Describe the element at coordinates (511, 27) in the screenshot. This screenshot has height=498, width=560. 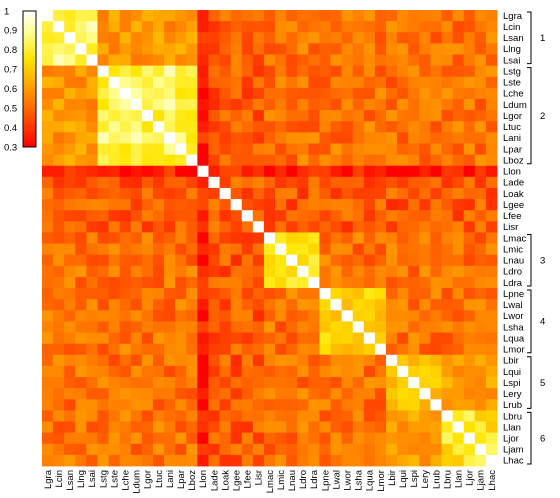
I see `row-label: Lcin` at that location.